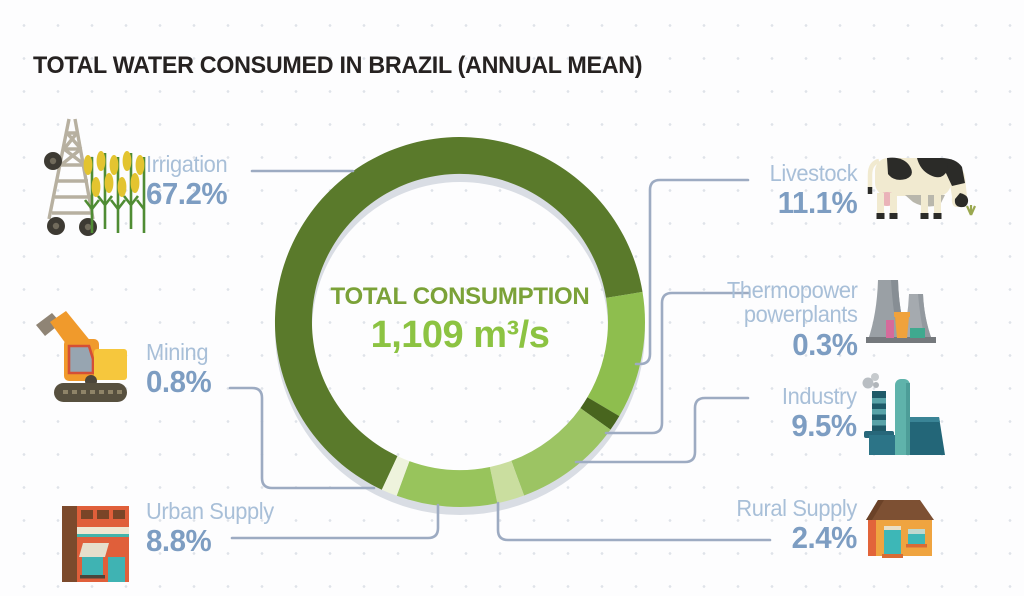 The width and height of the screenshot is (1024, 596). Describe the element at coordinates (302, 438) in the screenshot. I see `callout-line-mining` at that location.